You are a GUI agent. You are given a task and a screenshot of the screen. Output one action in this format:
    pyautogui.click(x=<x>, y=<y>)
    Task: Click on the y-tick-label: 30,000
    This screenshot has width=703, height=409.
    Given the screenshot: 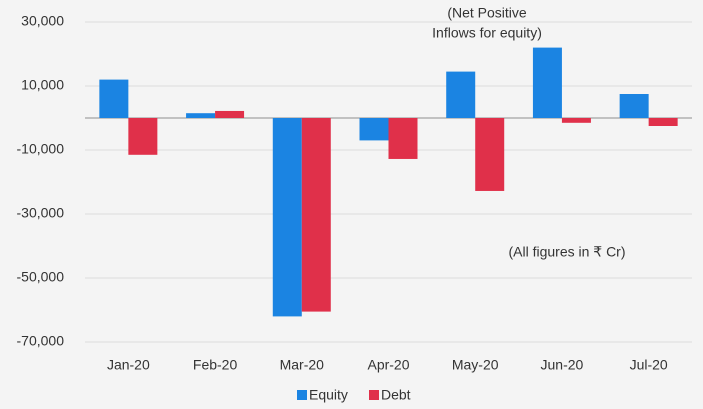 What is the action you would take?
    pyautogui.click(x=42, y=21)
    